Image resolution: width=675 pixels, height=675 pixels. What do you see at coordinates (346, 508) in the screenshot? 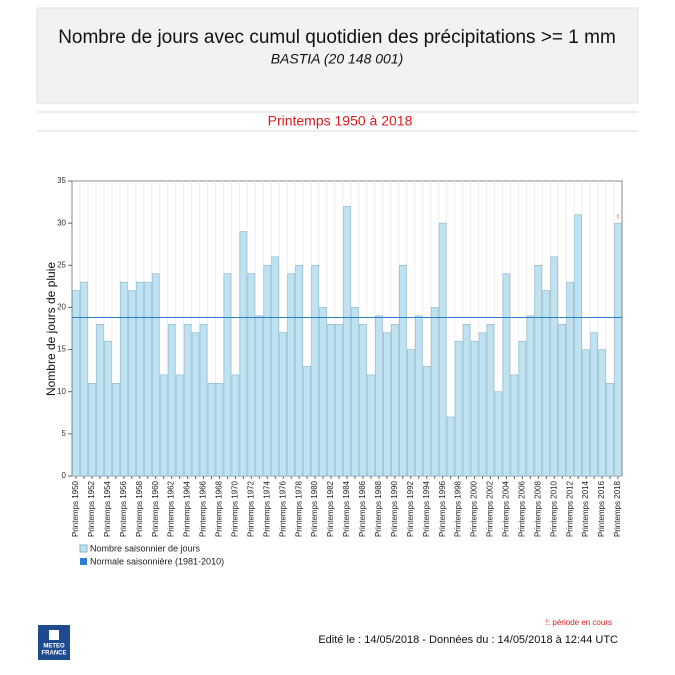
I see `x-tick-label: Printemps 1984` at bounding box center [346, 508].